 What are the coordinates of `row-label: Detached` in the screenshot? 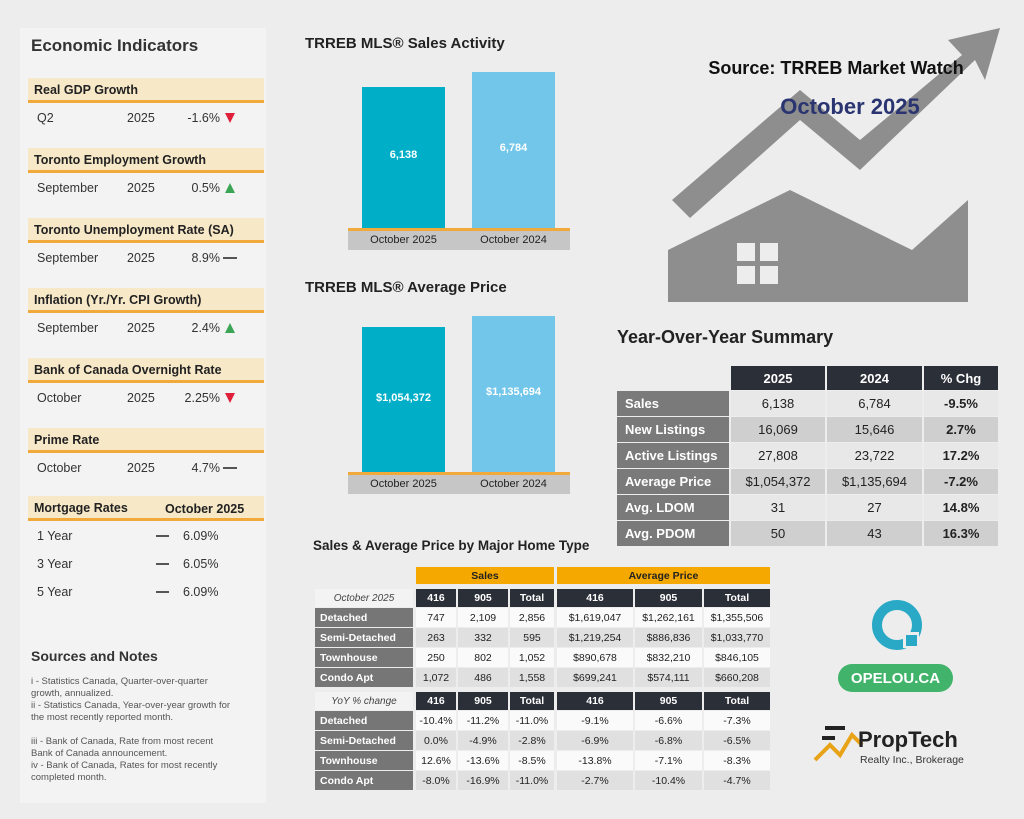 It's located at (364, 617).